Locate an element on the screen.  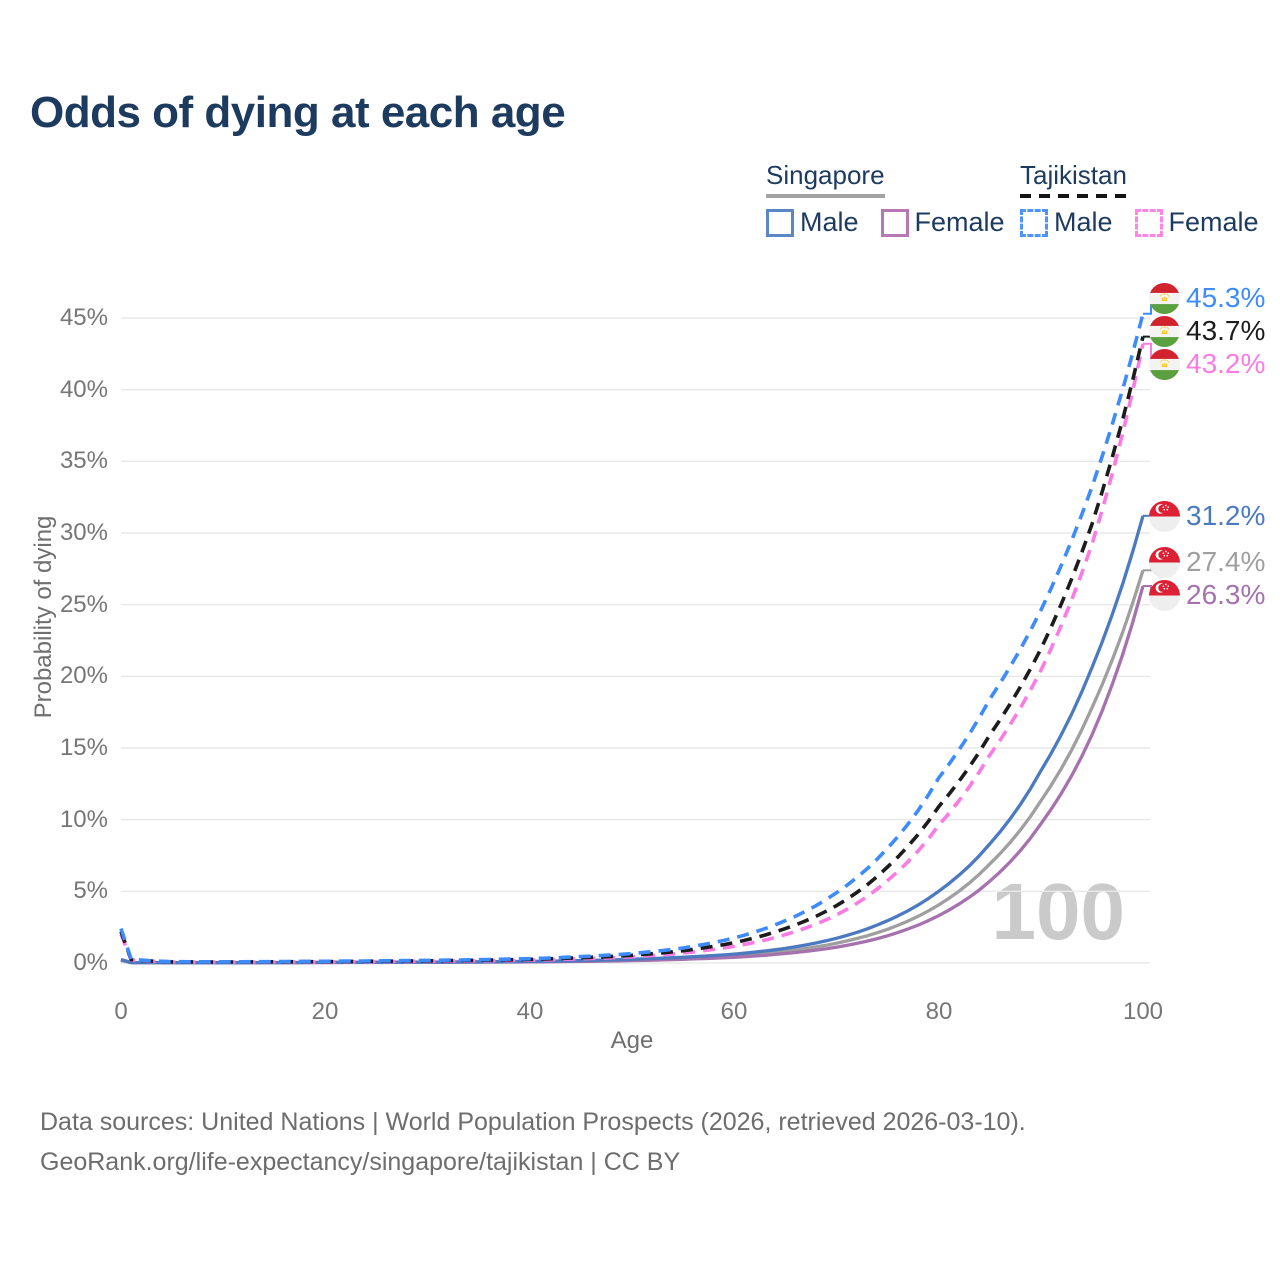
x-tick-label: 0 is located at coordinates (121, 1011).